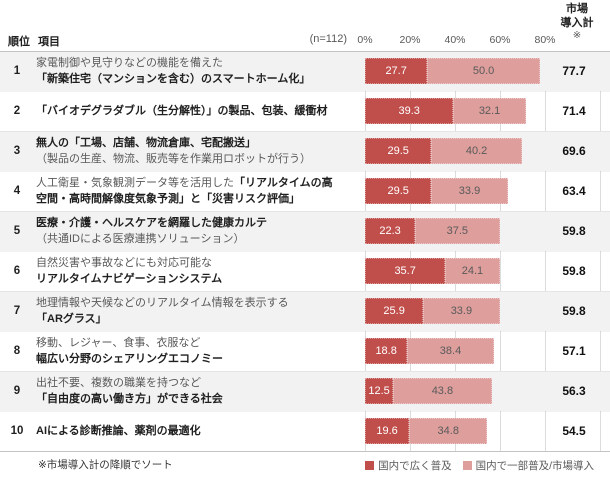  Describe the element at coordinates (17, 71) in the screenshot. I see `rank-cell: 1` at that location.